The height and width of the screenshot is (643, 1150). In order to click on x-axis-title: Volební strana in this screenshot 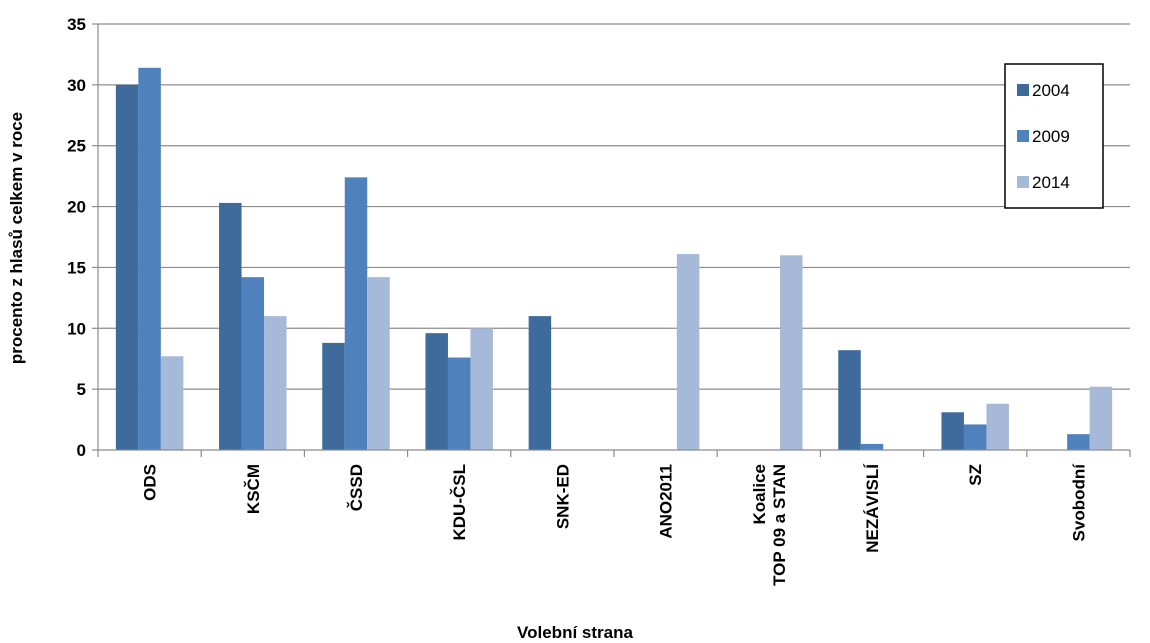, I will do `click(575, 632)`.